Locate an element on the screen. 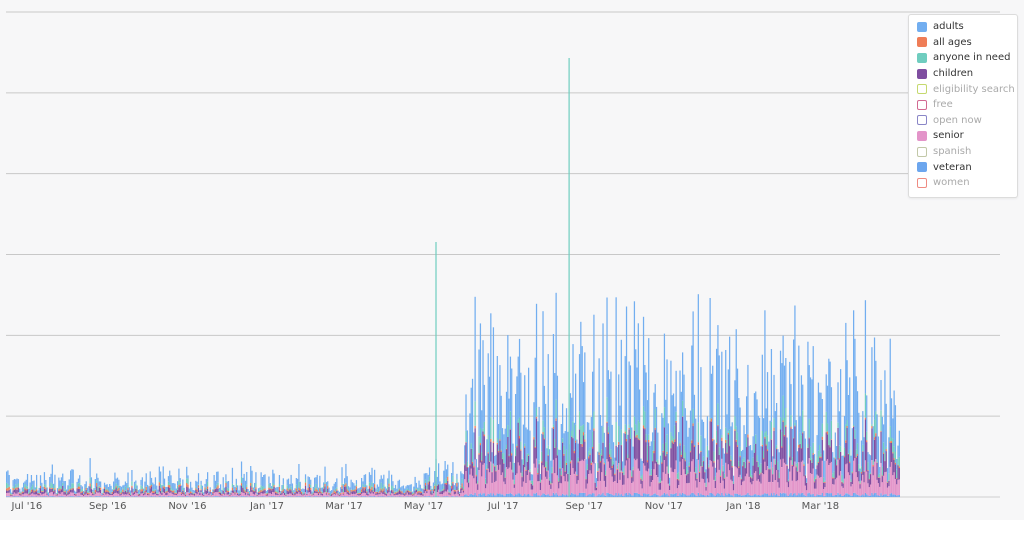 Image resolution: width=1024 pixels, height=547 pixels. legend-item-women: women is located at coordinates (963, 183).